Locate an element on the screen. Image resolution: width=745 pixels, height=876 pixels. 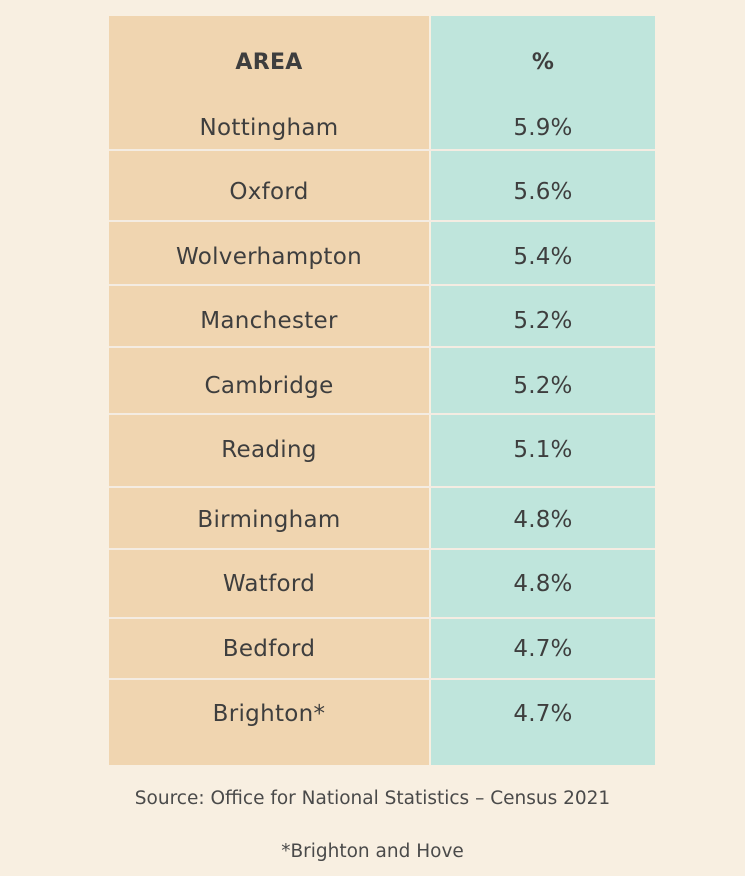
header-percent: % is located at coordinates (543, 62).